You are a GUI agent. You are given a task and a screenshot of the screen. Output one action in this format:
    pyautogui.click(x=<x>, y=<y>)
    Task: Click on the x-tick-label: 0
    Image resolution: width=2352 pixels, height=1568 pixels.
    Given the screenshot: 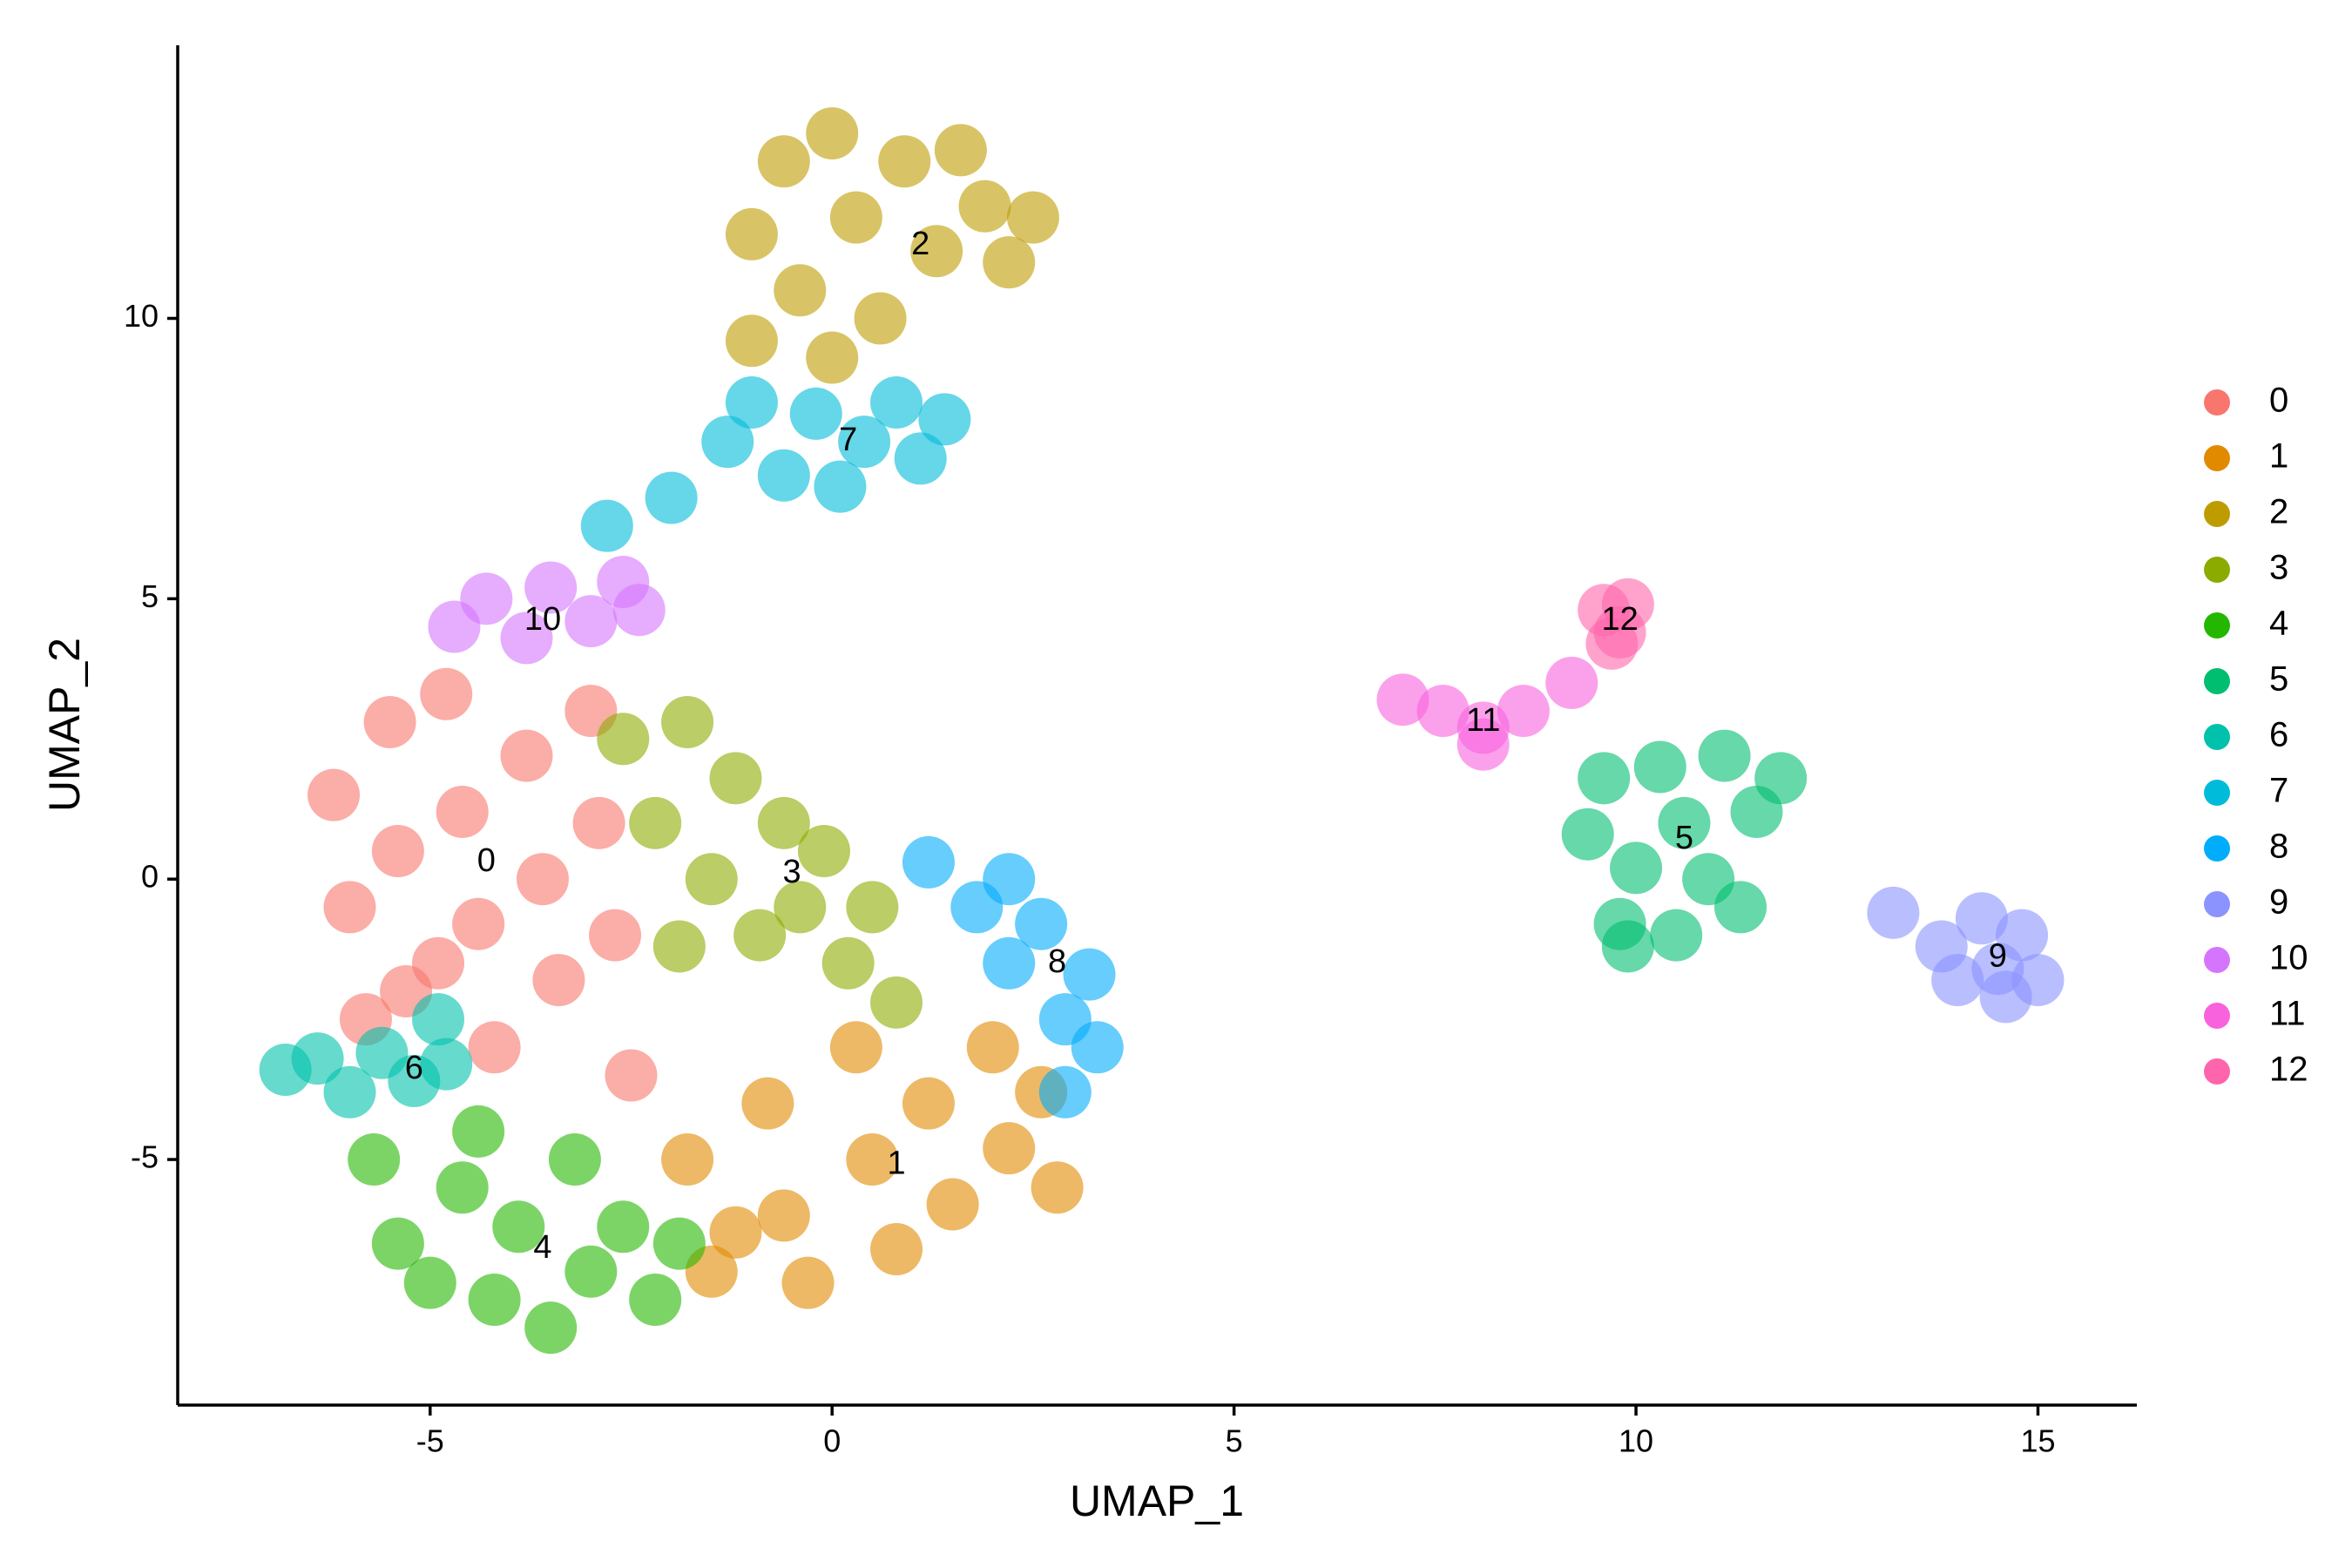 What is the action you would take?
    pyautogui.click(x=832, y=1441)
    